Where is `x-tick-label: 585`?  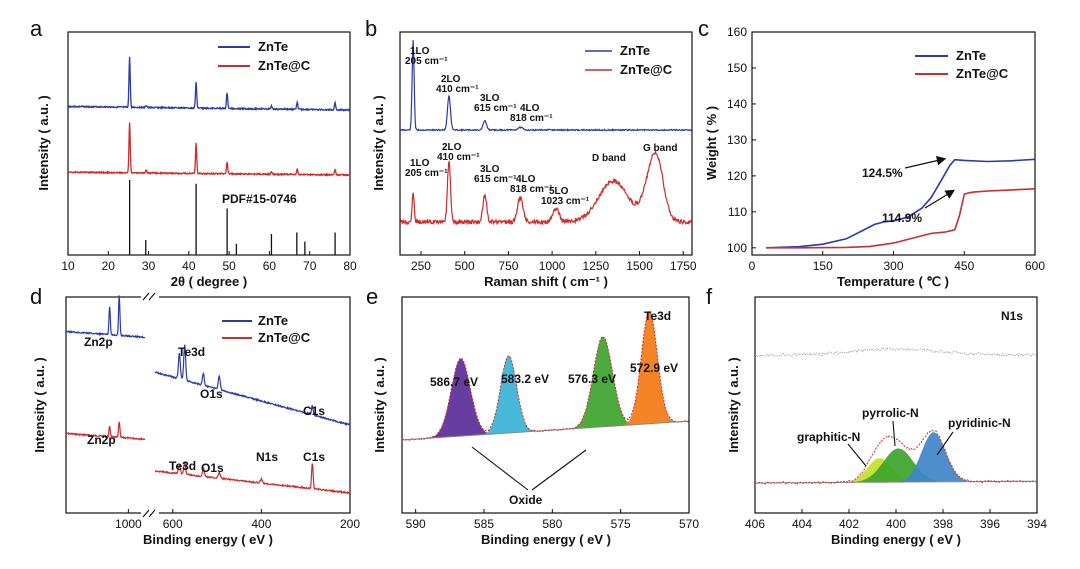 x-tick-label: 585 is located at coordinates (484, 524).